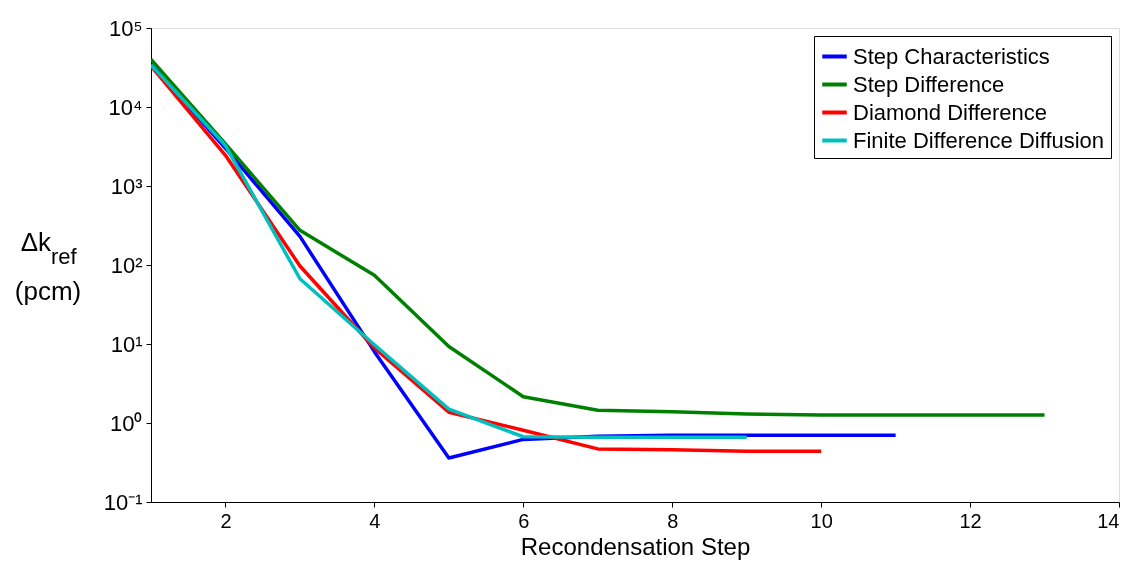 This screenshot has height=571, width=1135. I want to click on legend-label: Step Difference, so click(929, 84).